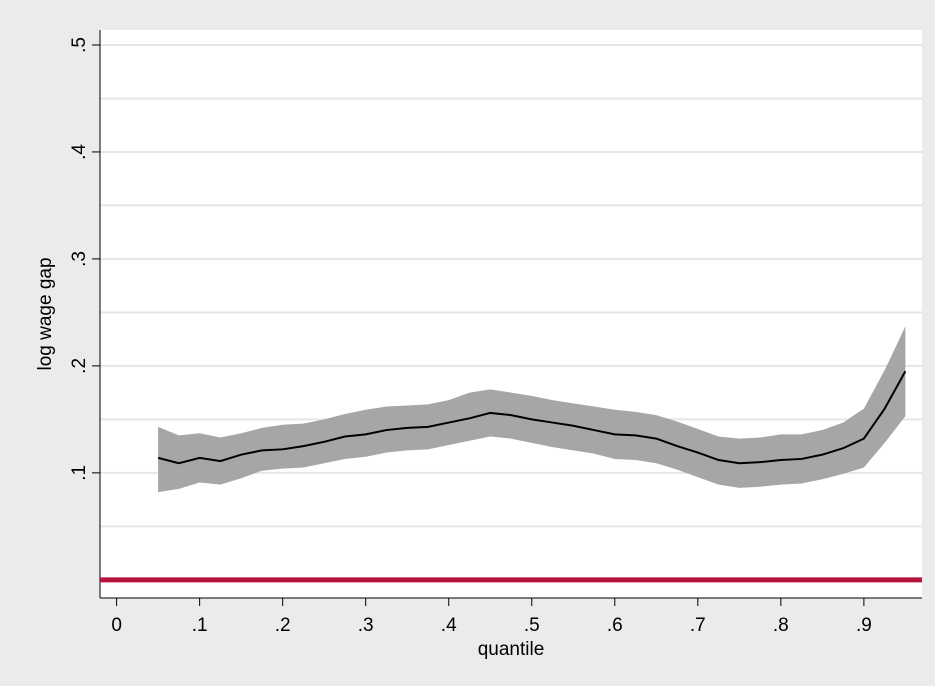  I want to click on y-axis-label: log wage gap, so click(45, 313).